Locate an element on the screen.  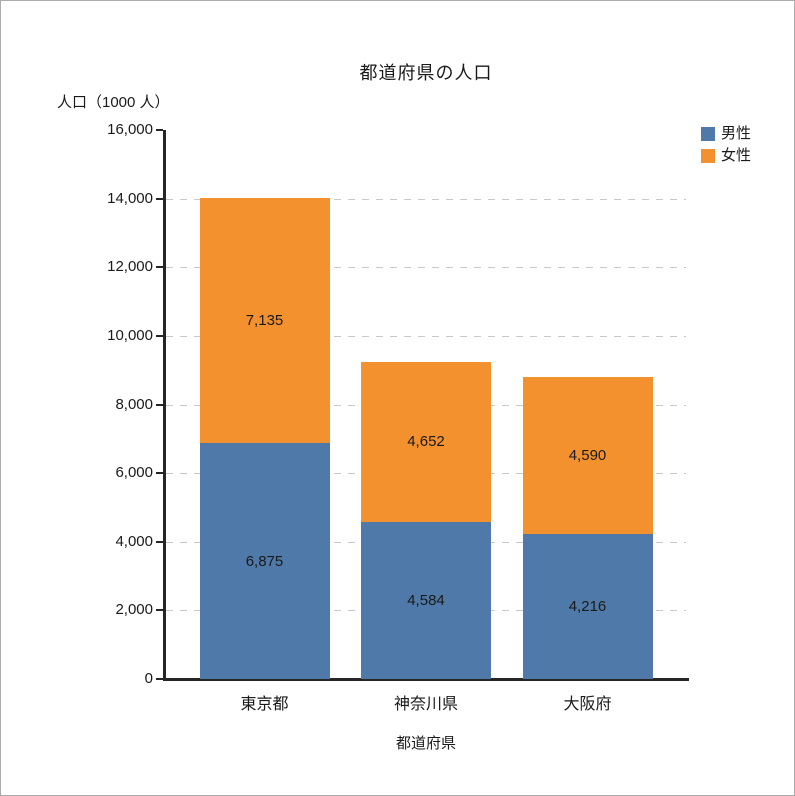
y-tick-label: 6,000 is located at coordinates (134, 473).